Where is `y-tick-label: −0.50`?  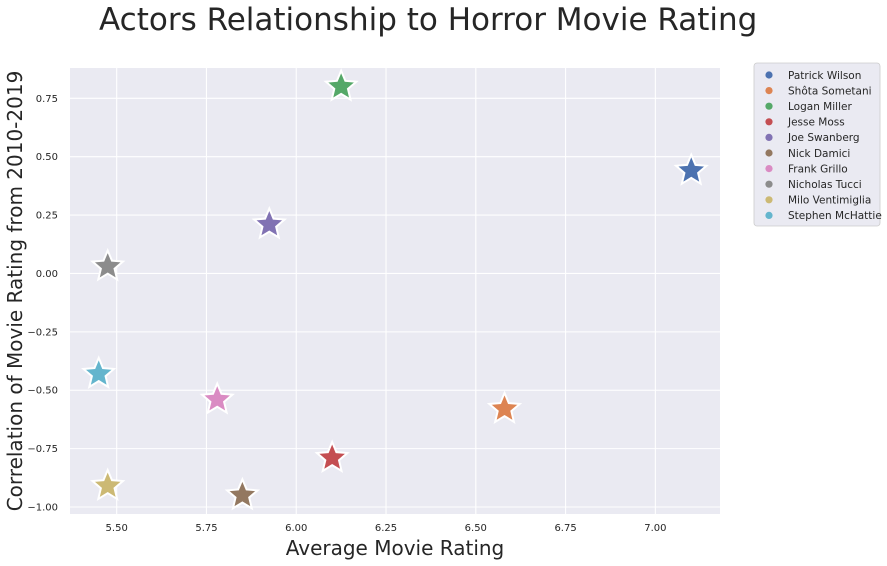
y-tick-label: −0.50 is located at coordinates (42, 391).